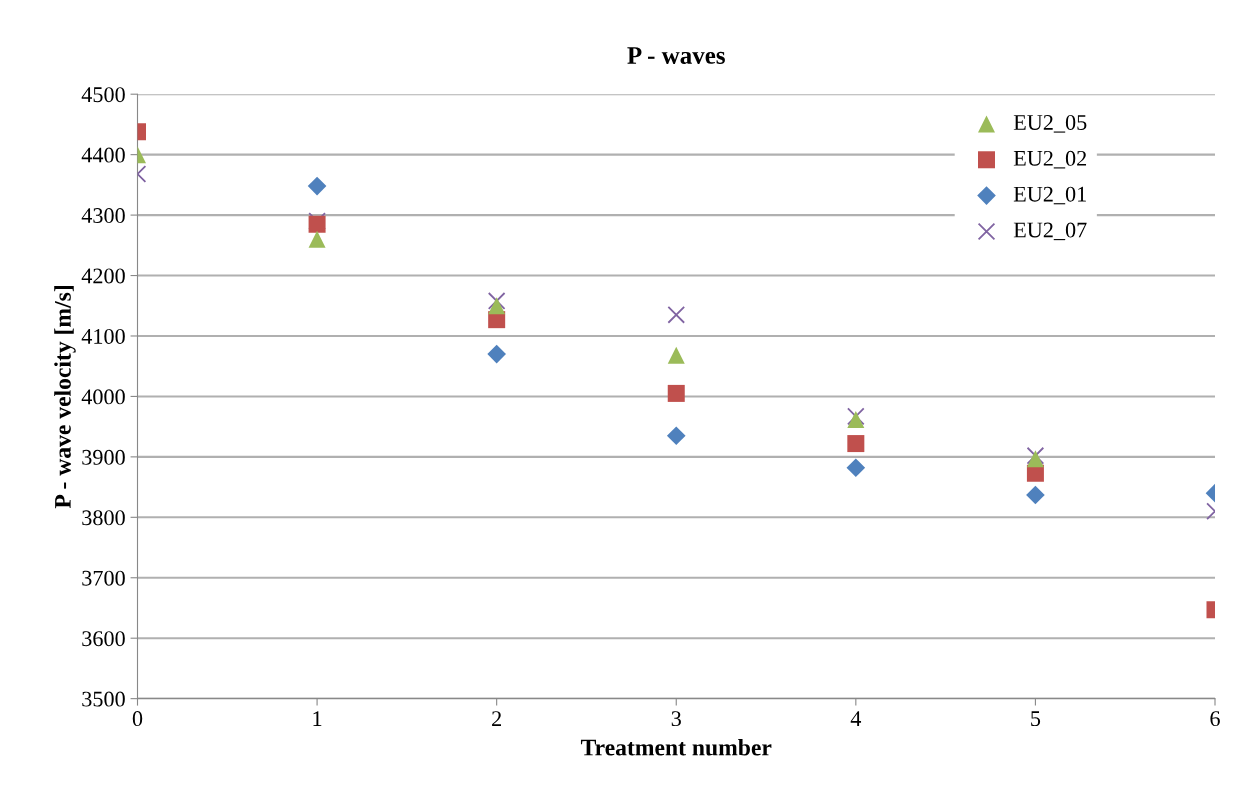 The width and height of the screenshot is (1250, 785). What do you see at coordinates (103, 397) in the screenshot?
I see `y-tick-label: 4000` at bounding box center [103, 397].